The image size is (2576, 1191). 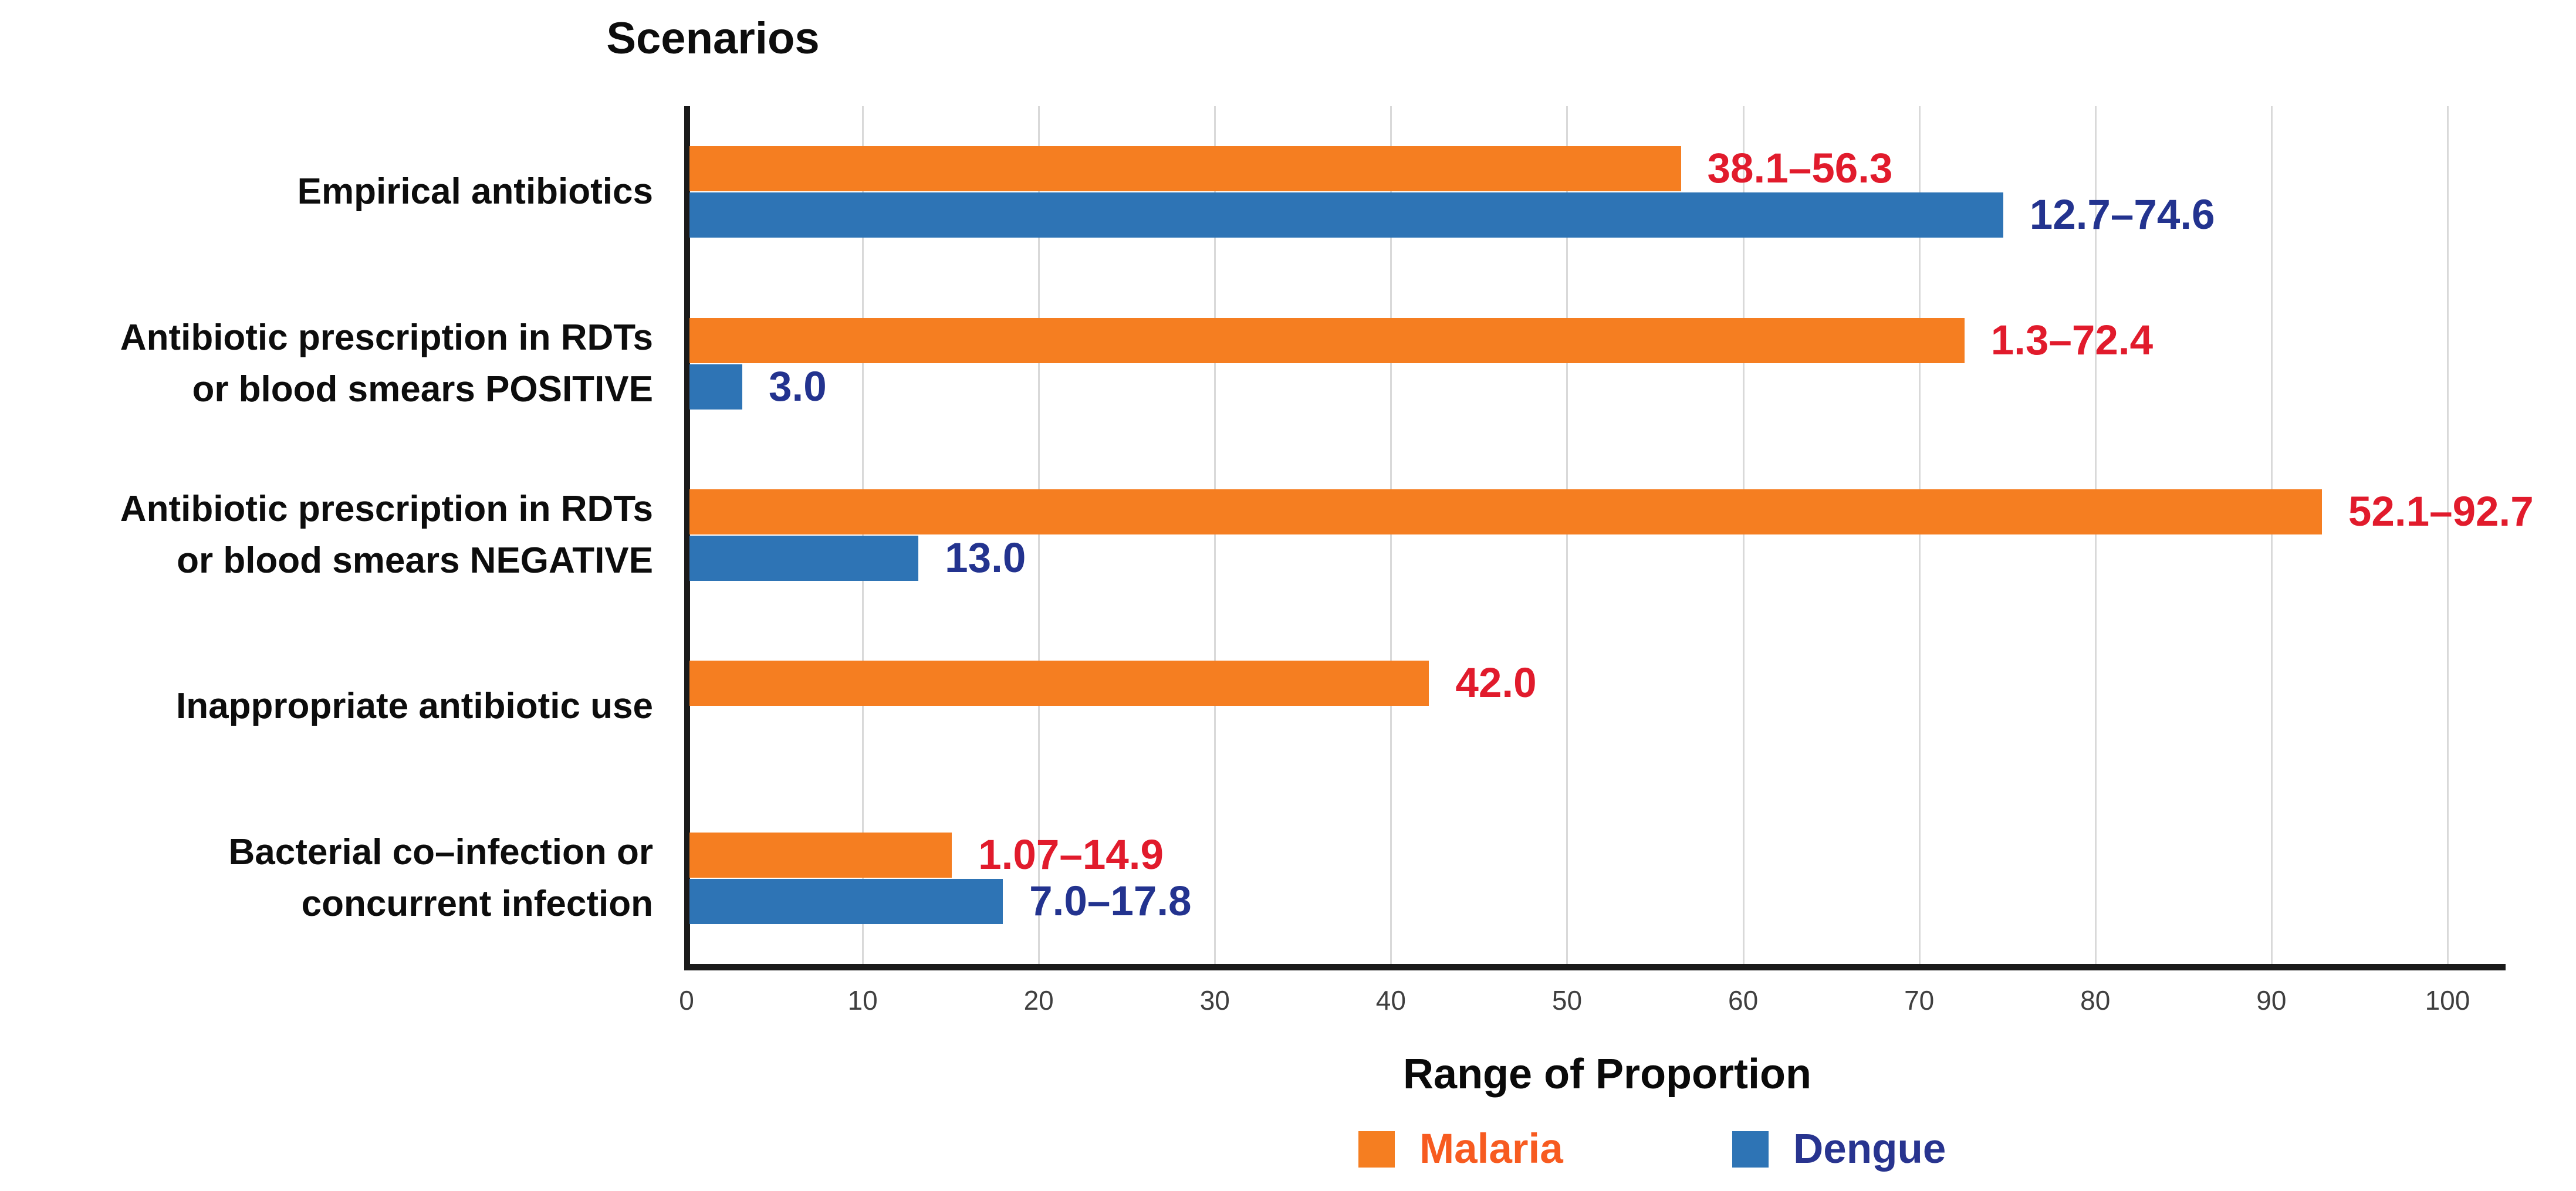 What do you see at coordinates (1919, 1000) in the screenshot?
I see `x-tick-70: 70` at bounding box center [1919, 1000].